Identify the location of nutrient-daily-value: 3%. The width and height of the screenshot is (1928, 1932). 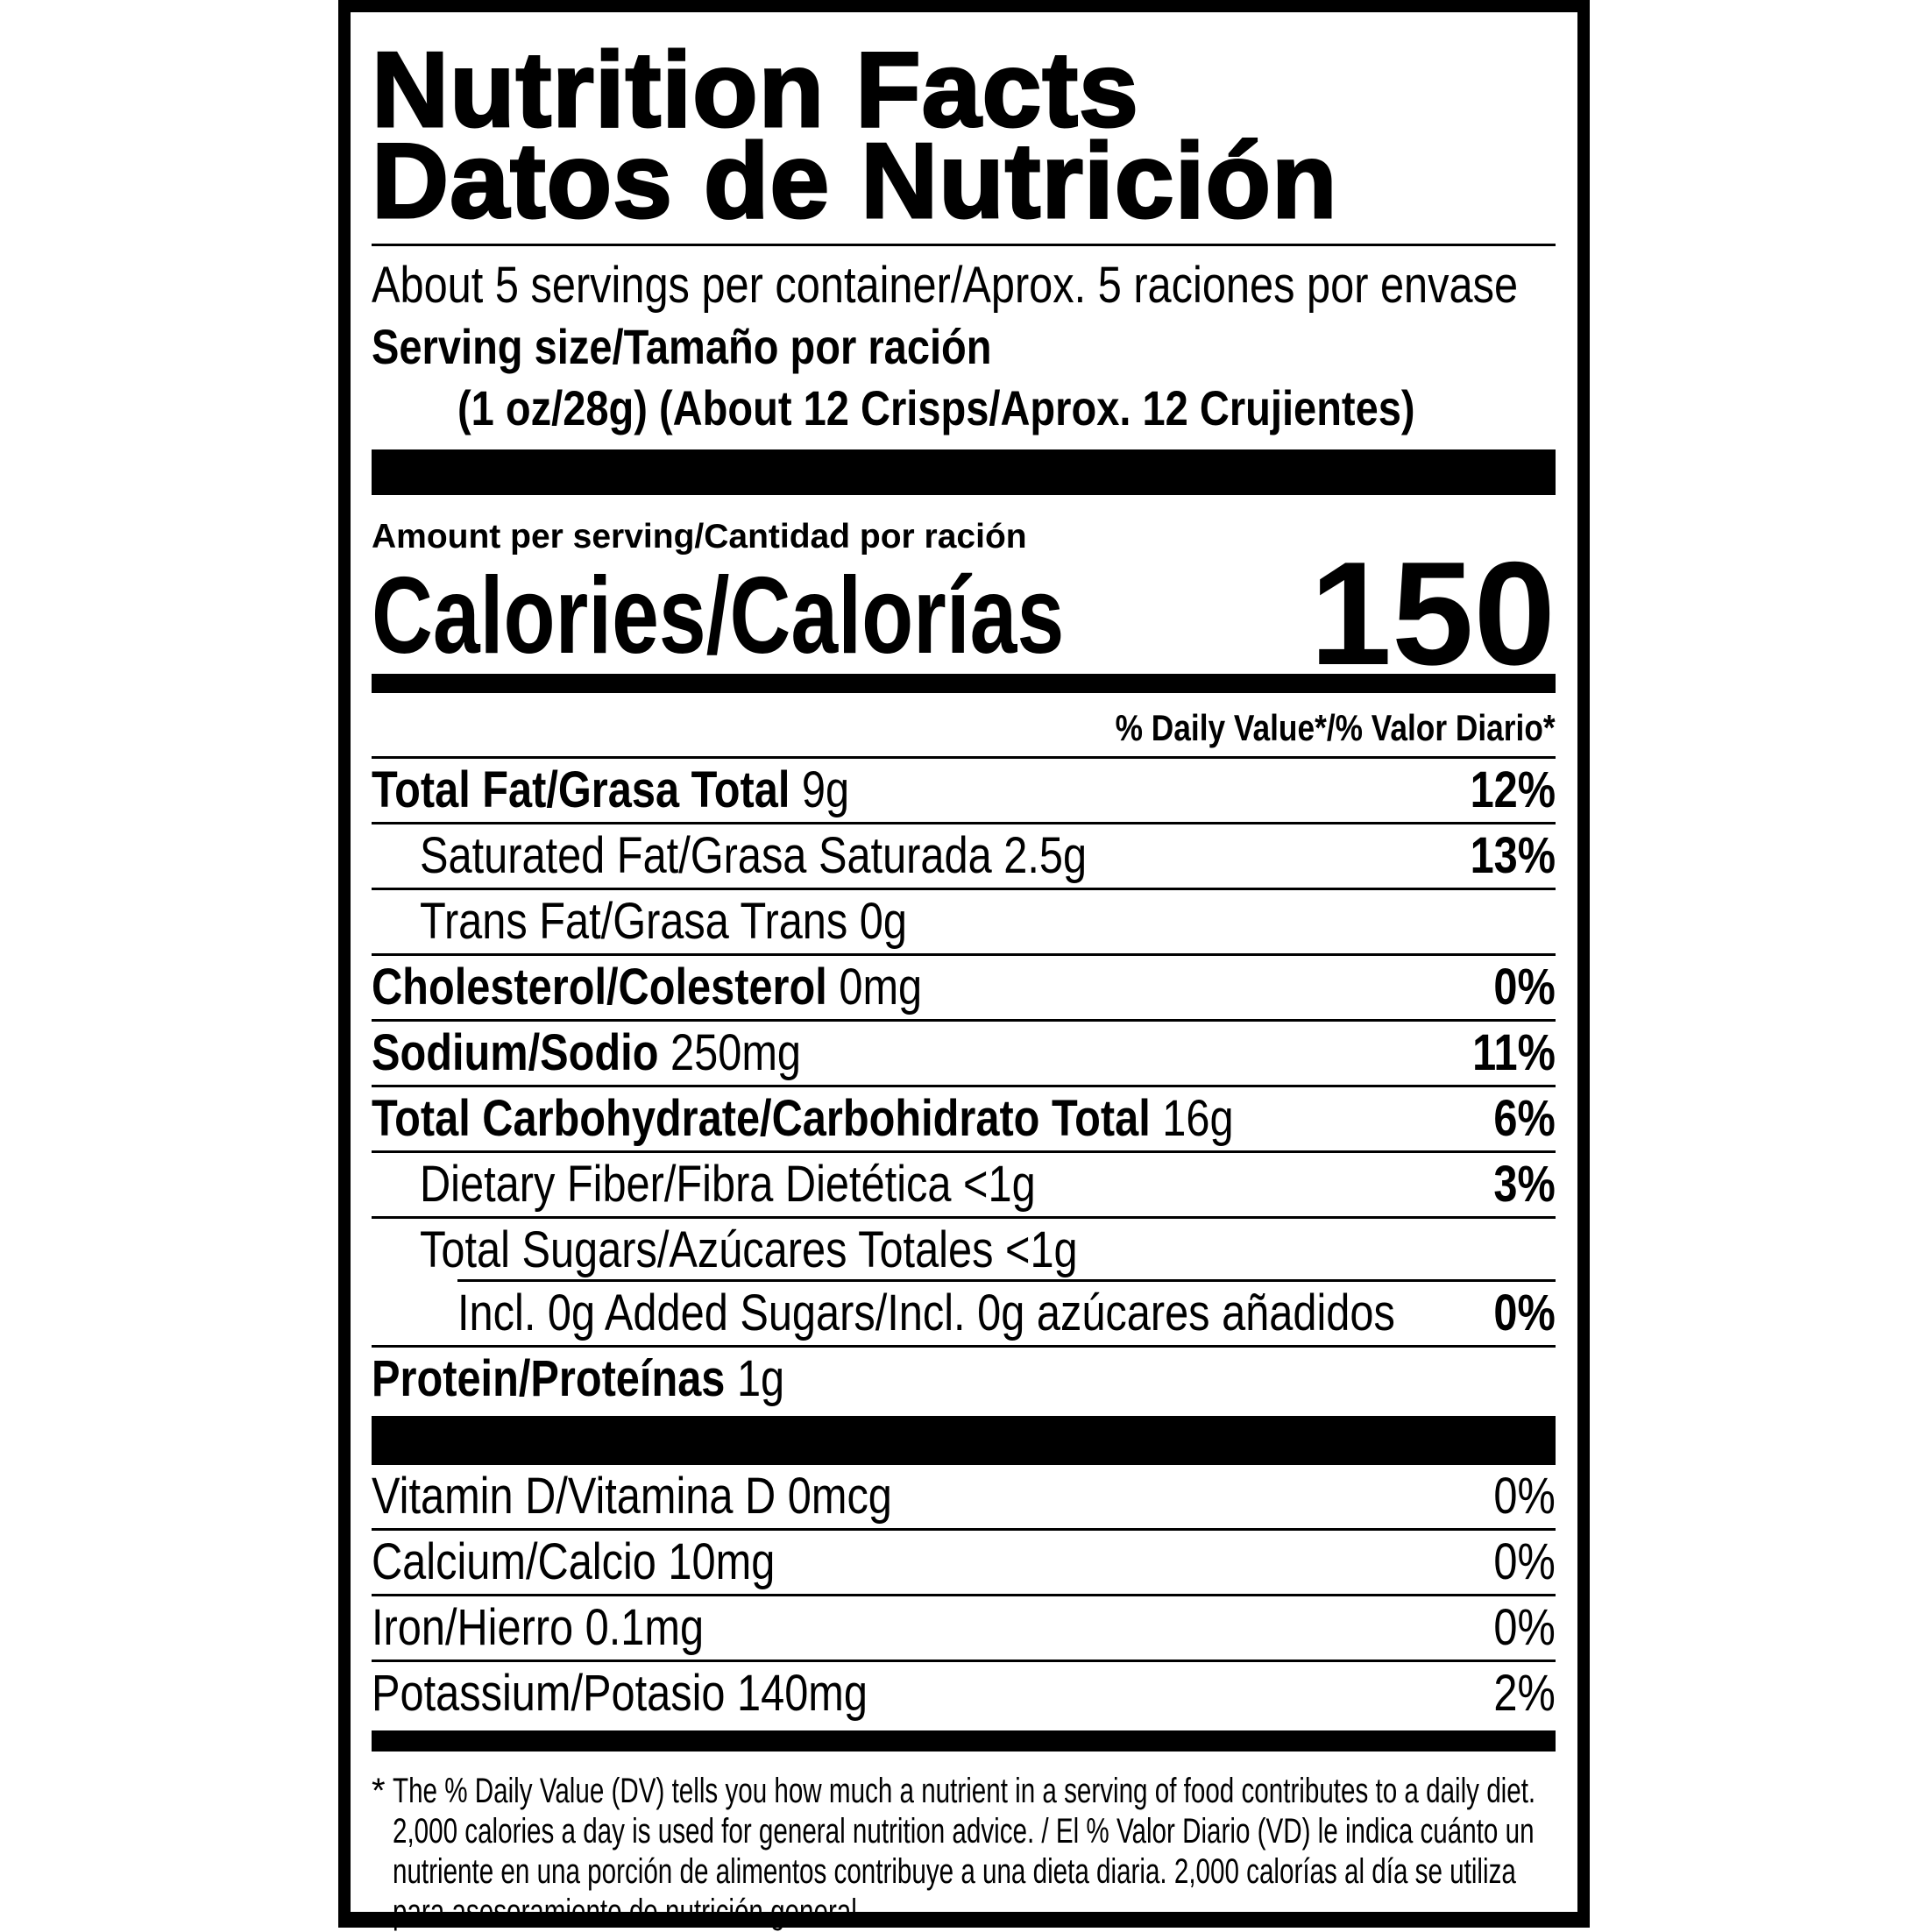
(1524, 1184).